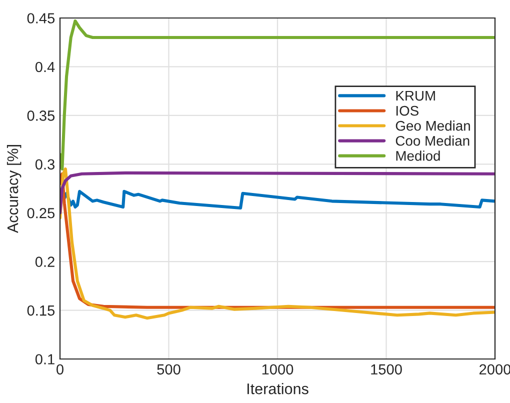  Describe the element at coordinates (41, 213) in the screenshot. I see `y-tick-label: 0.25` at that location.